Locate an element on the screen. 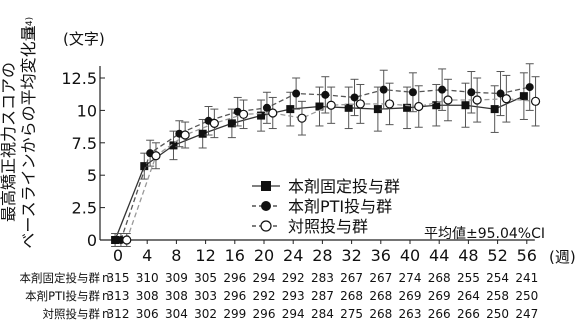  x-tick-label: 24 is located at coordinates (293, 255).